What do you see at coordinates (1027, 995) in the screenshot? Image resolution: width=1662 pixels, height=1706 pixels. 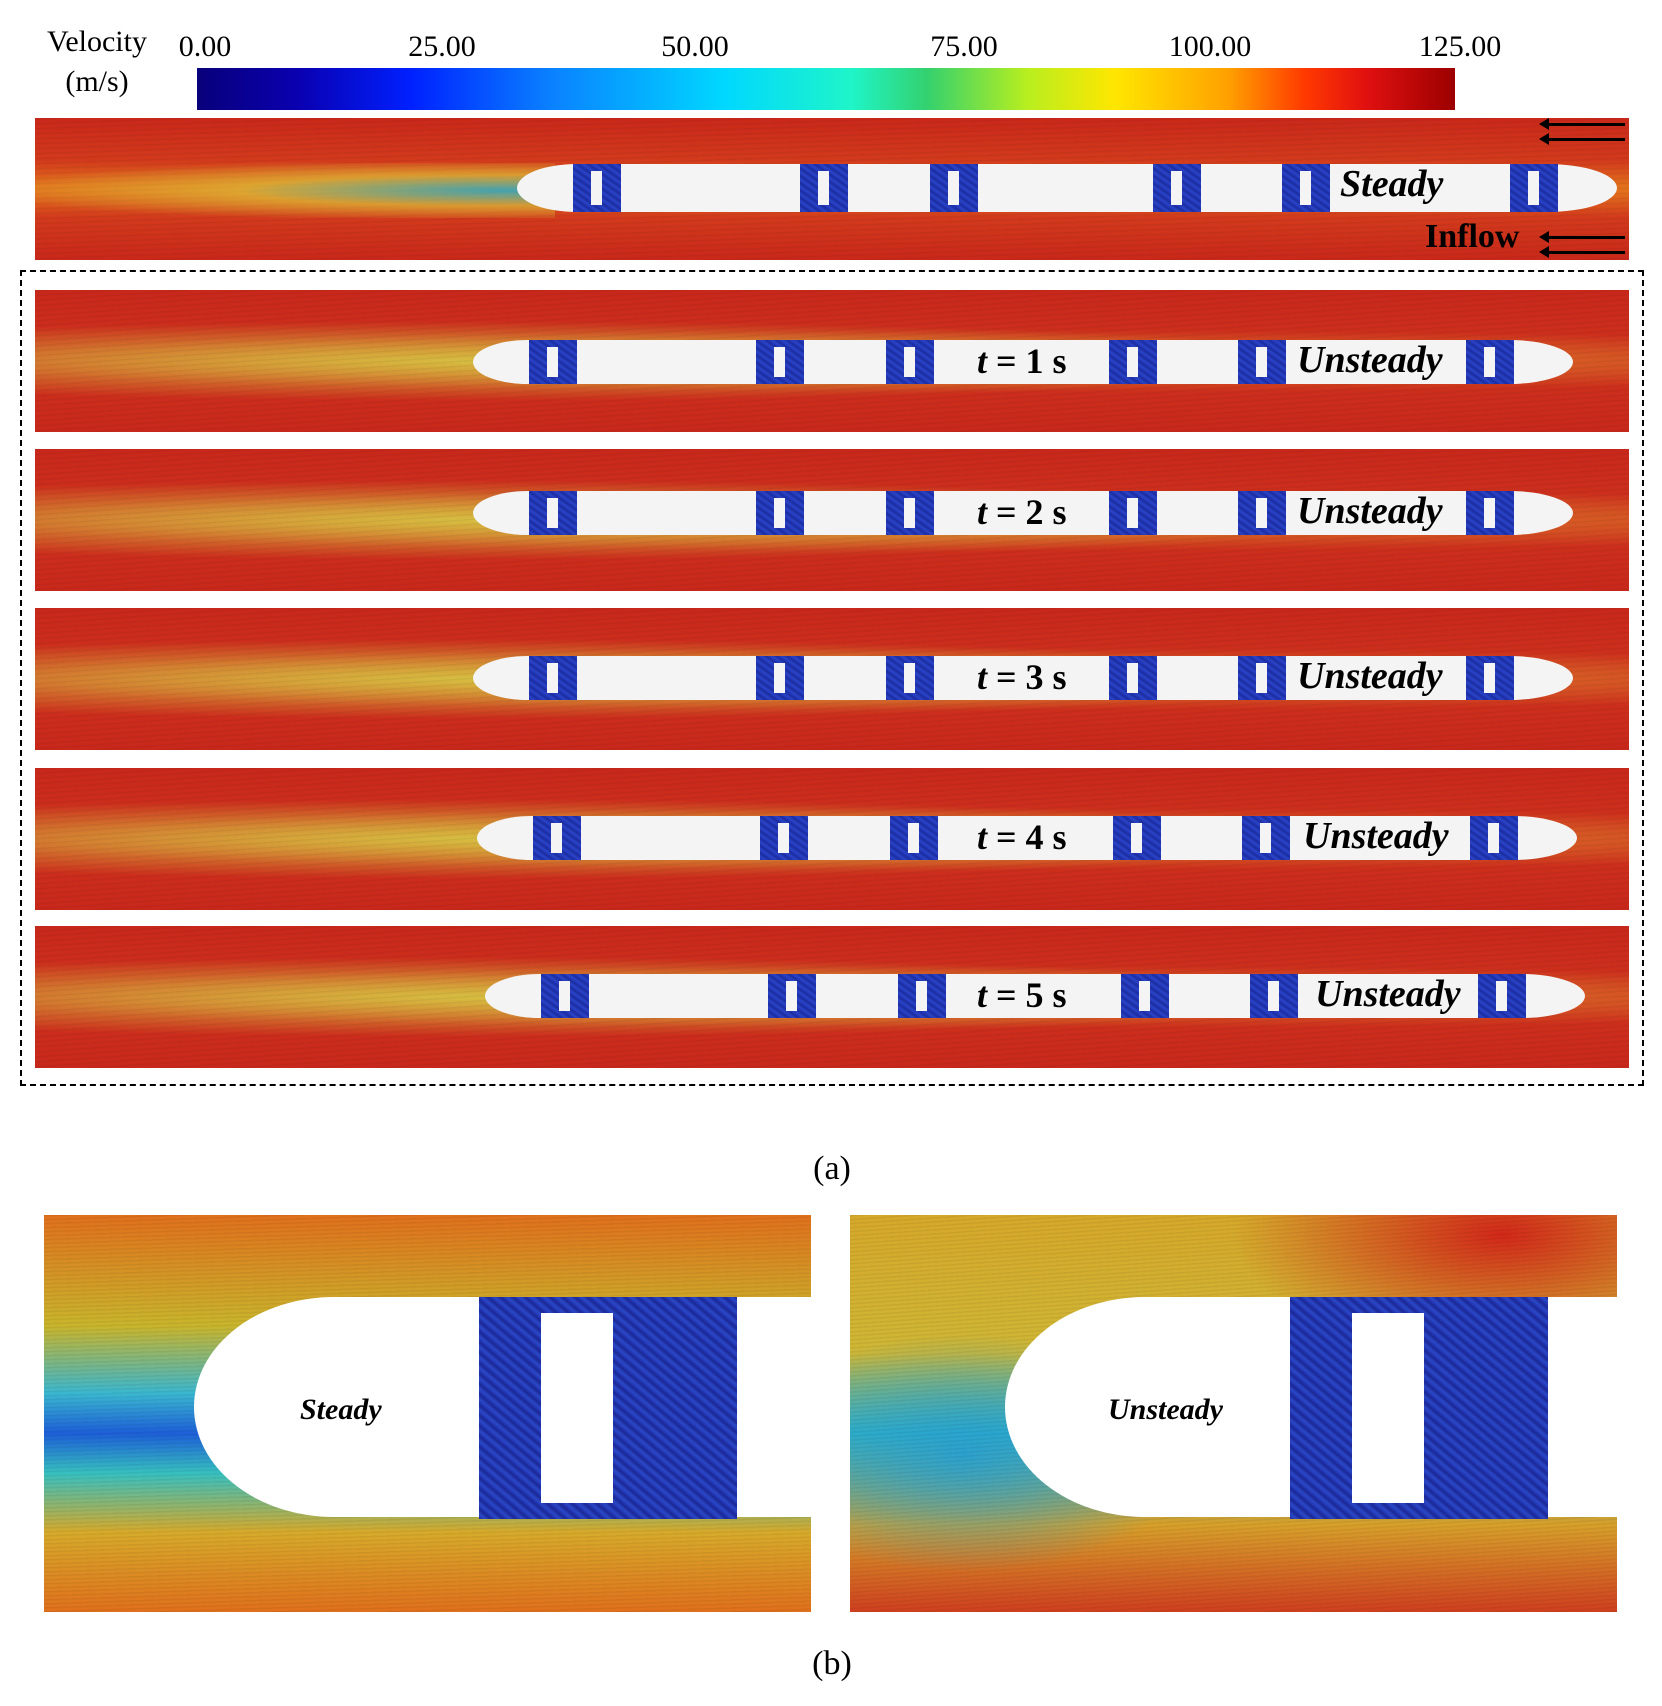 I see `time-value: = 5 s` at bounding box center [1027, 995].